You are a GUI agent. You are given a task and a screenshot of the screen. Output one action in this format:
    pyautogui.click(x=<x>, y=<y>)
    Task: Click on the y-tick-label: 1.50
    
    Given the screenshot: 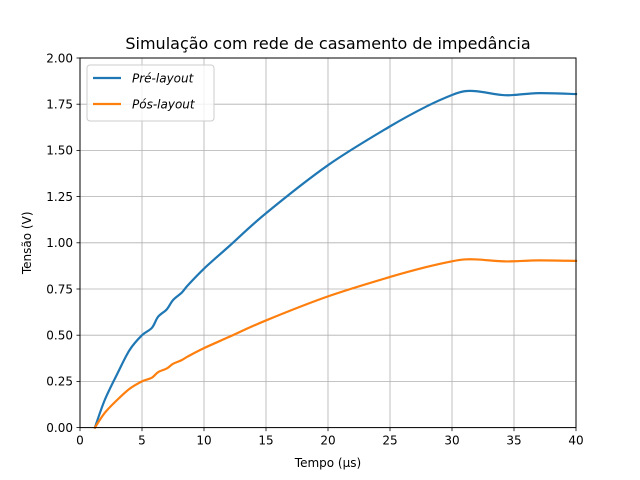 What is the action you would take?
    pyautogui.click(x=59, y=151)
    